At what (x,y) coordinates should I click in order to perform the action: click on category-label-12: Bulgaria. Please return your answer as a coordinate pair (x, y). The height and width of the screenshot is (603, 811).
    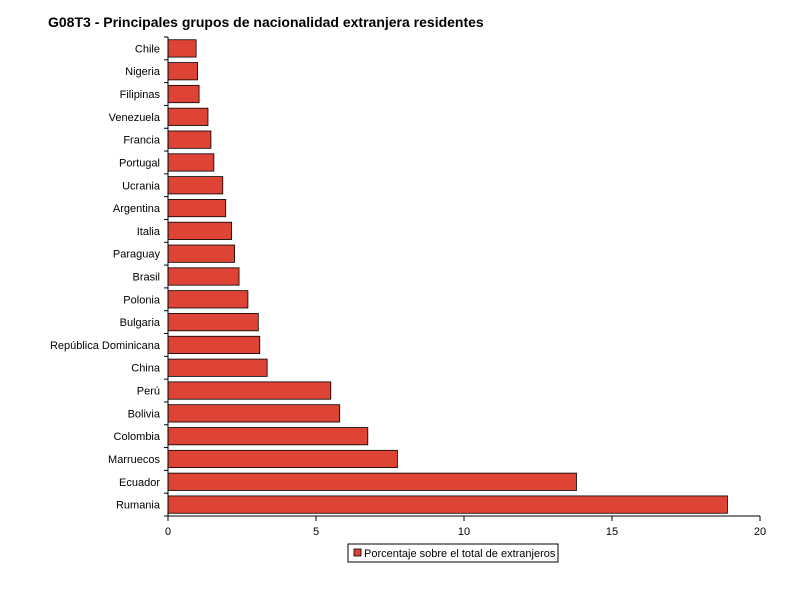
    Looking at the image, I should click on (140, 323).